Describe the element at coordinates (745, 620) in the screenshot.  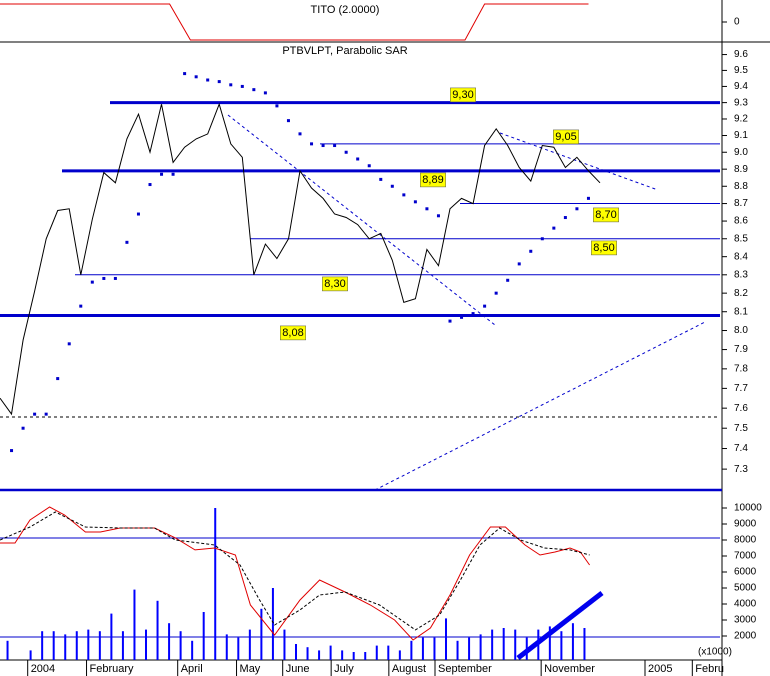
I see `y-tick-label: 3000` at that location.